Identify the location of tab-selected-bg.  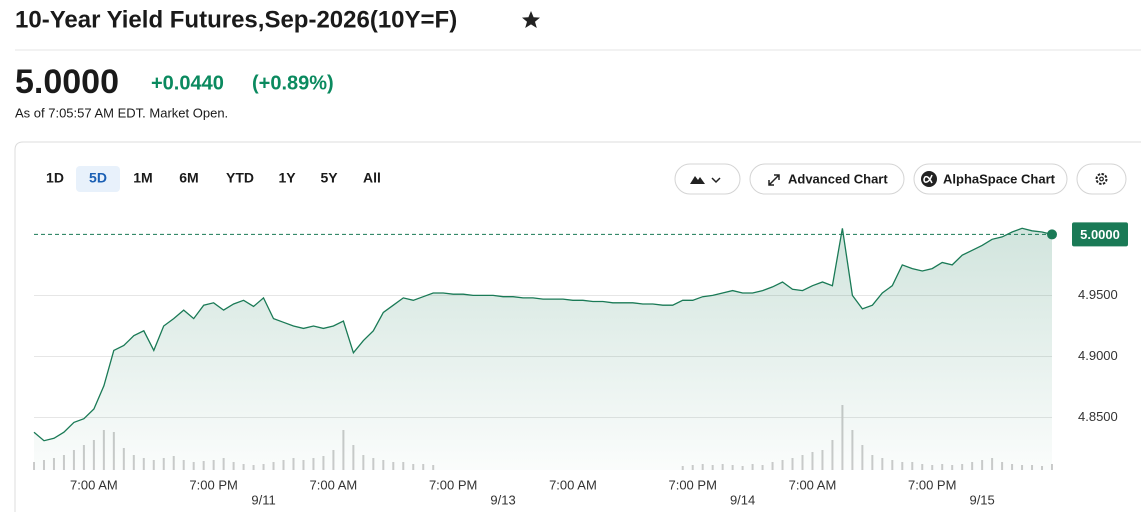
(98, 179).